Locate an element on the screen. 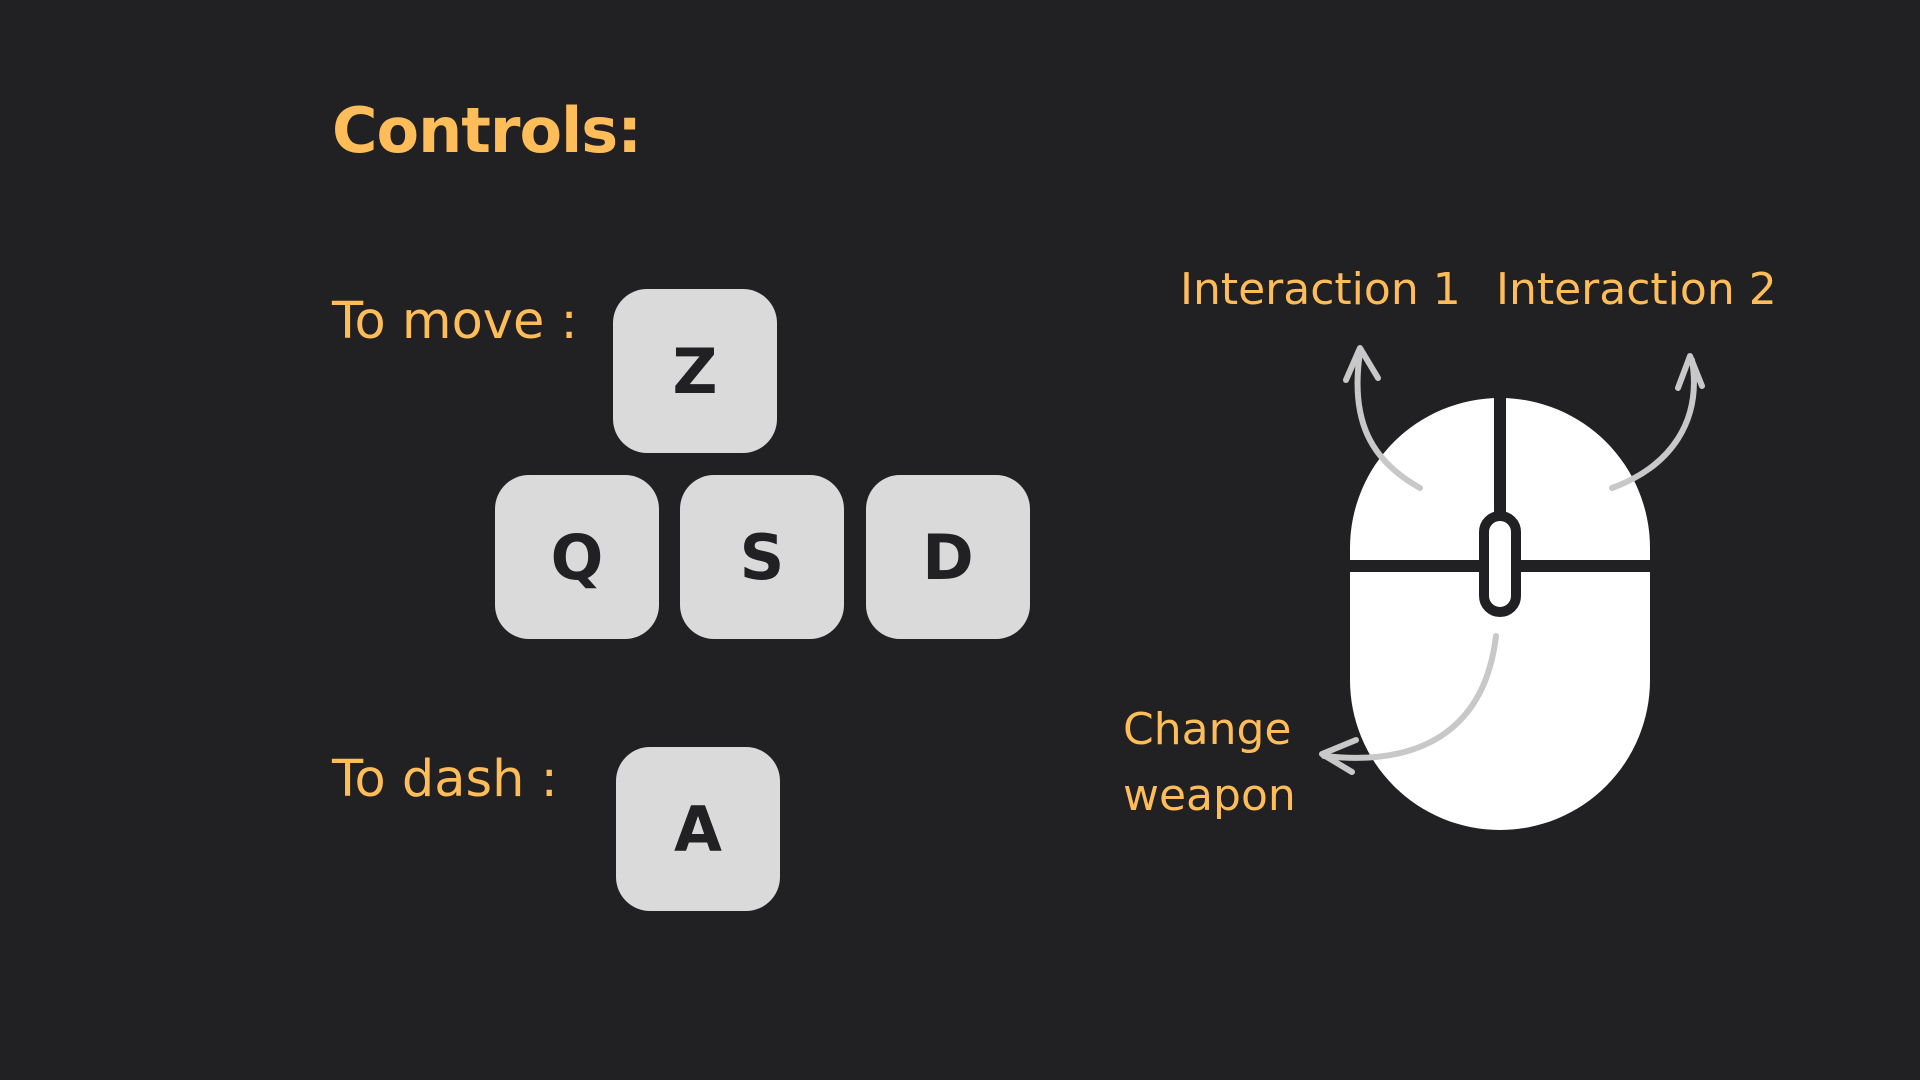  mouse-icon is located at coordinates (1500, 613).